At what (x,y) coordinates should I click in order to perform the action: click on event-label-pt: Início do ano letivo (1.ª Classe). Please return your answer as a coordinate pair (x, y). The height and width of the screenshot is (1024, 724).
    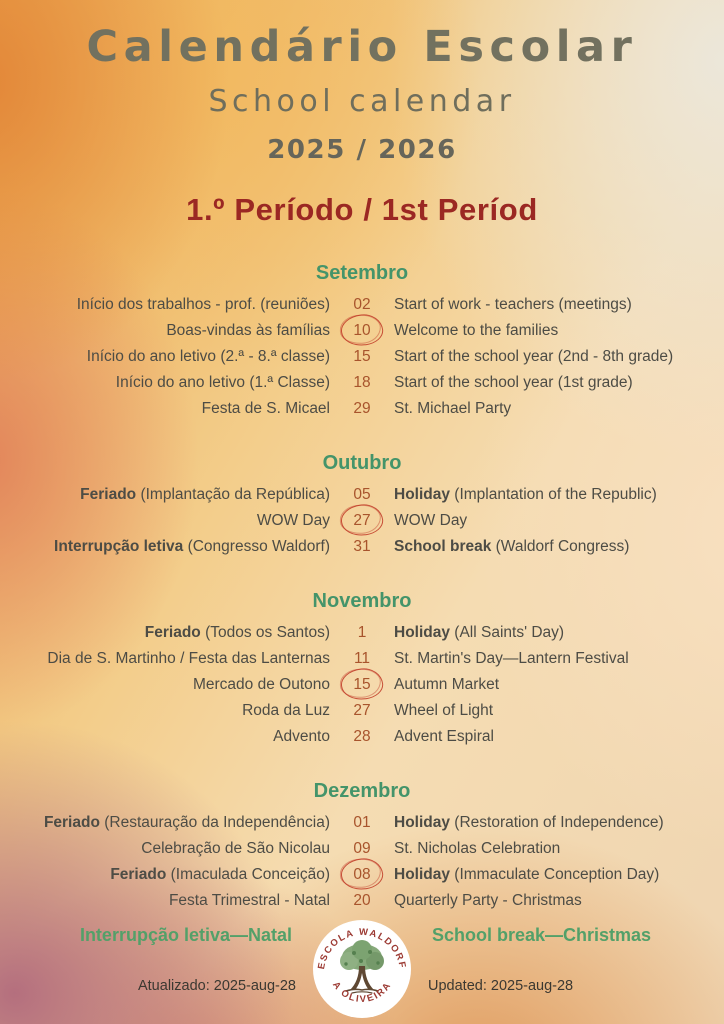
    Looking at the image, I should click on (171, 383).